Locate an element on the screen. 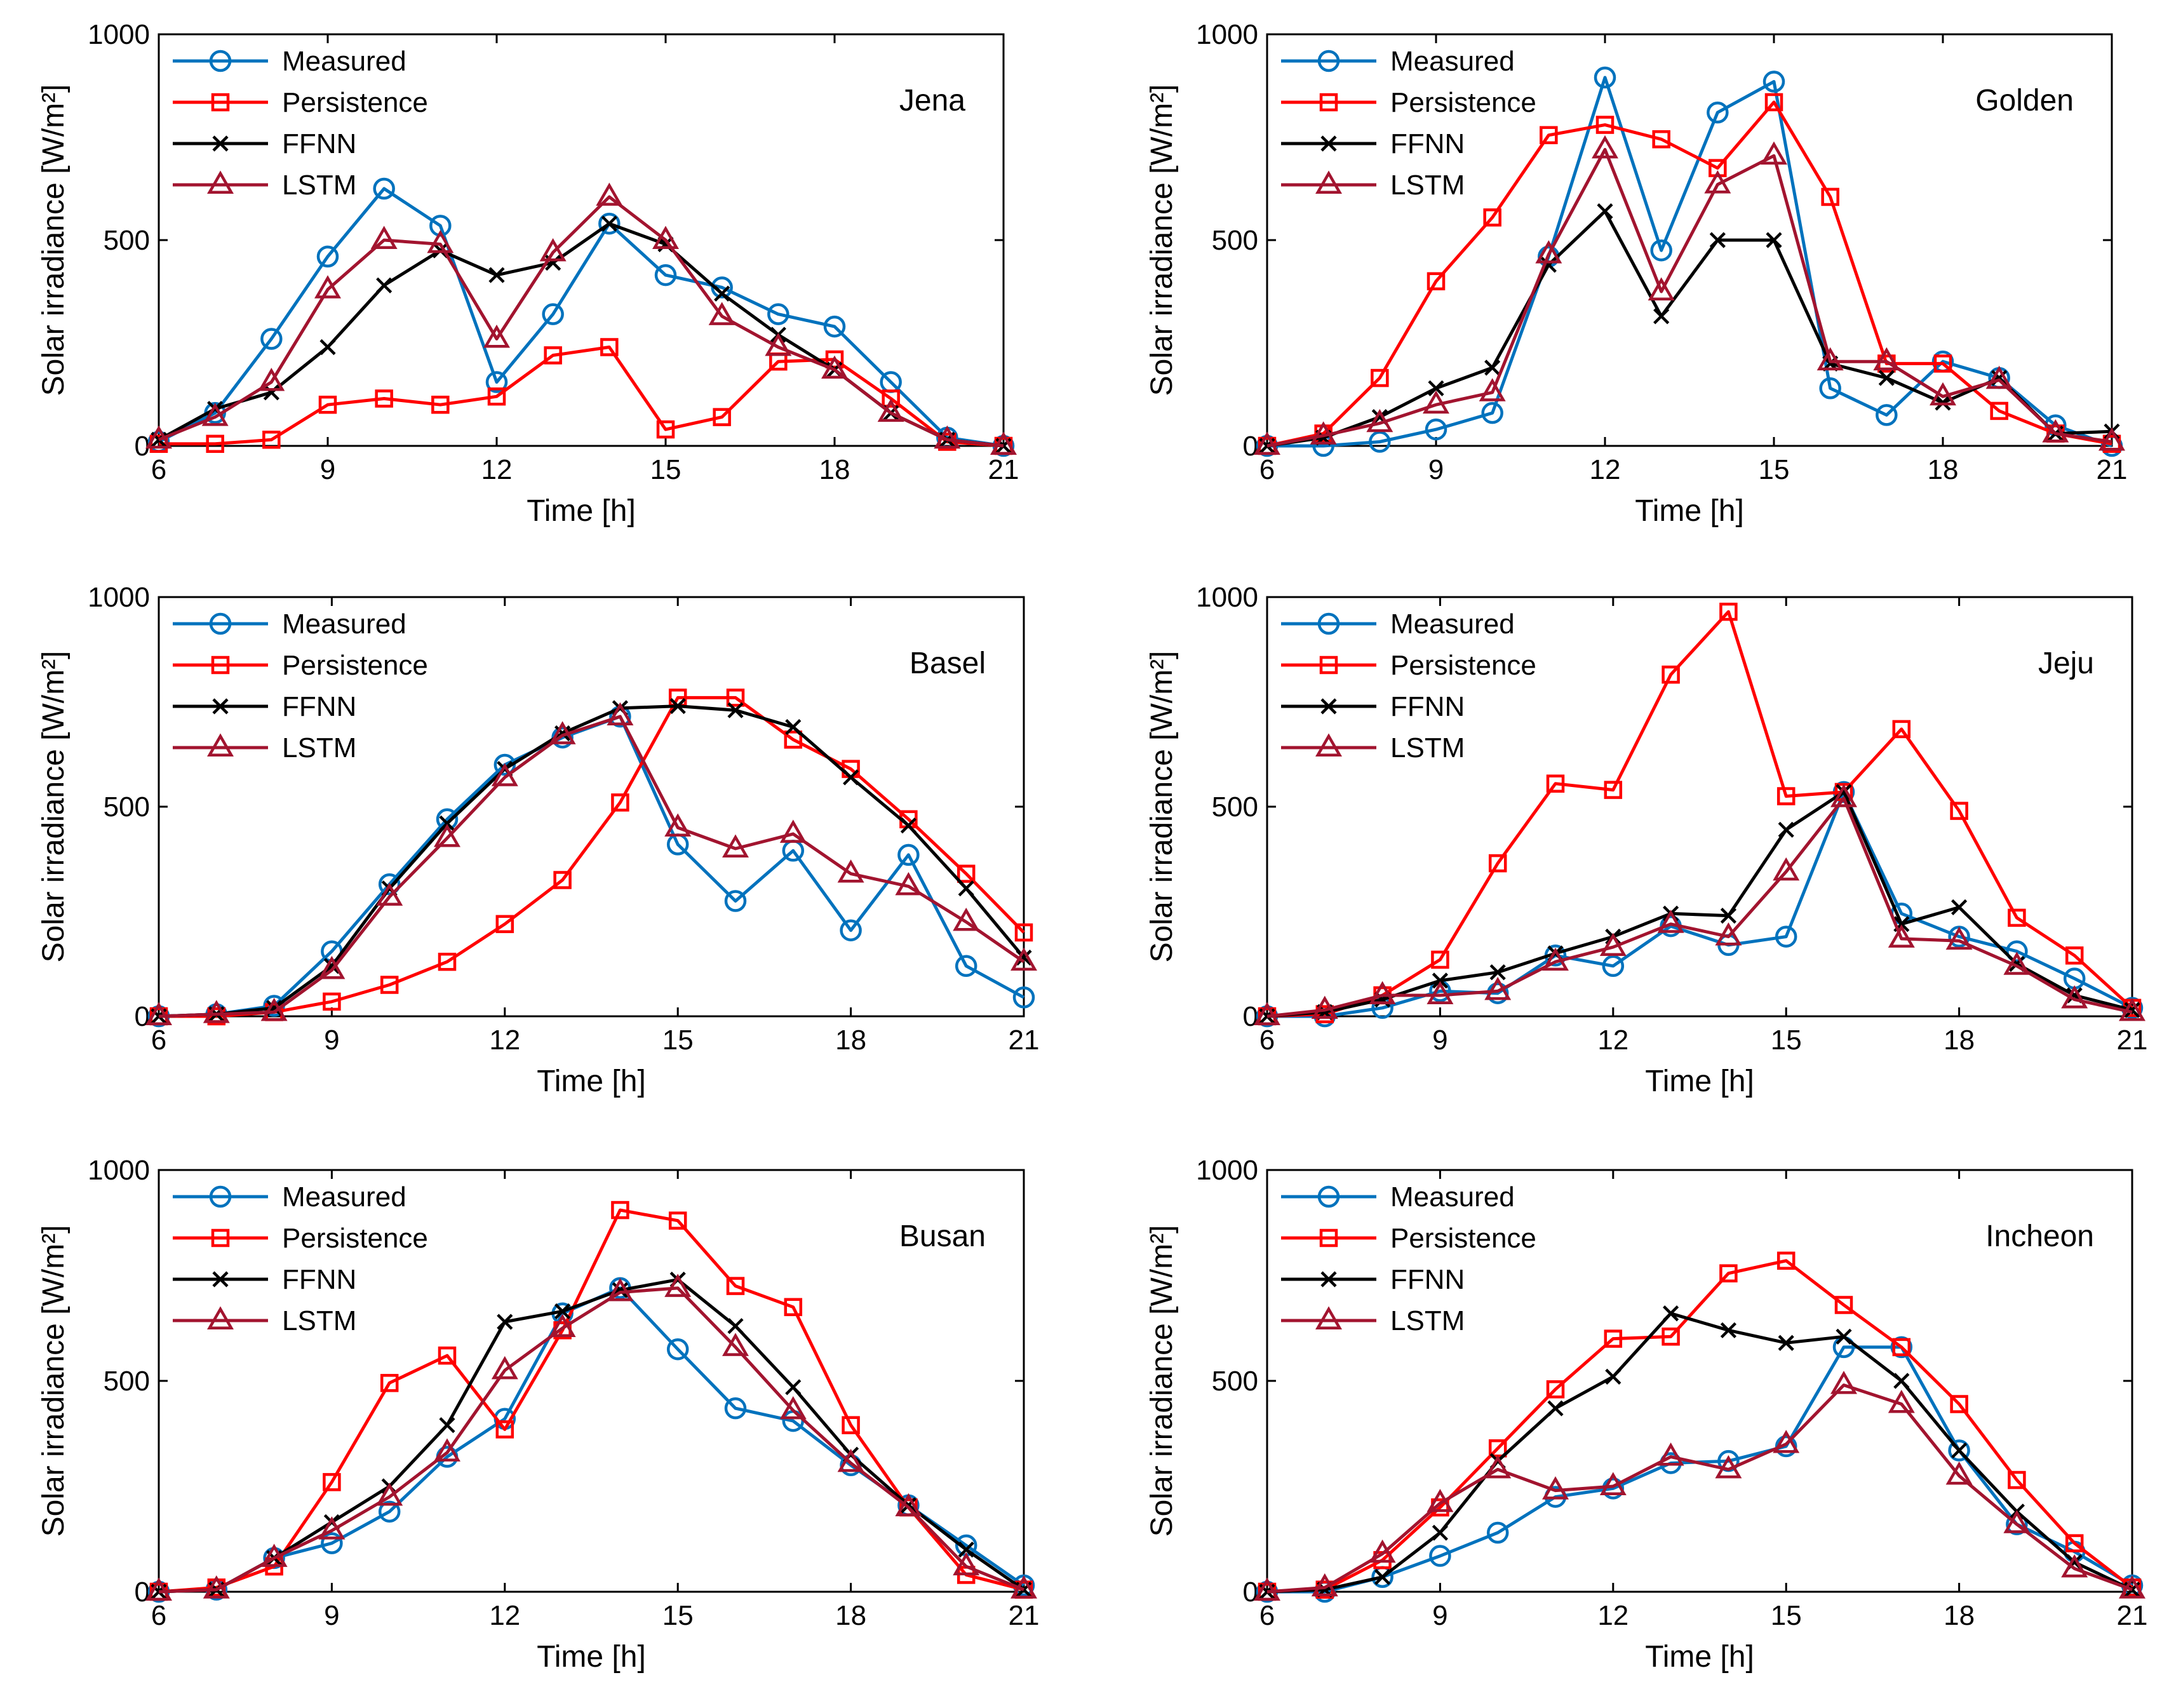 The image size is (2162, 1708). series-persistence is located at coordinates (1700, 1426).